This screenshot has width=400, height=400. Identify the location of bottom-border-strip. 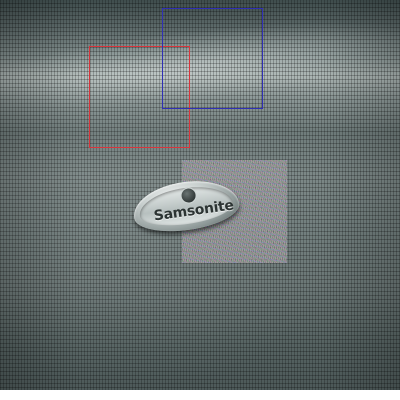
(200, 395).